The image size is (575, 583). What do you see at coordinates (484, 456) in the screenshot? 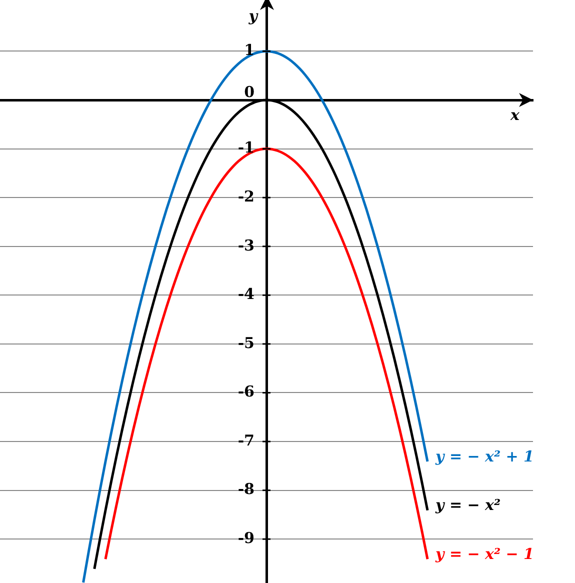
I see `series-label: y = − x² + 1` at bounding box center [484, 456].